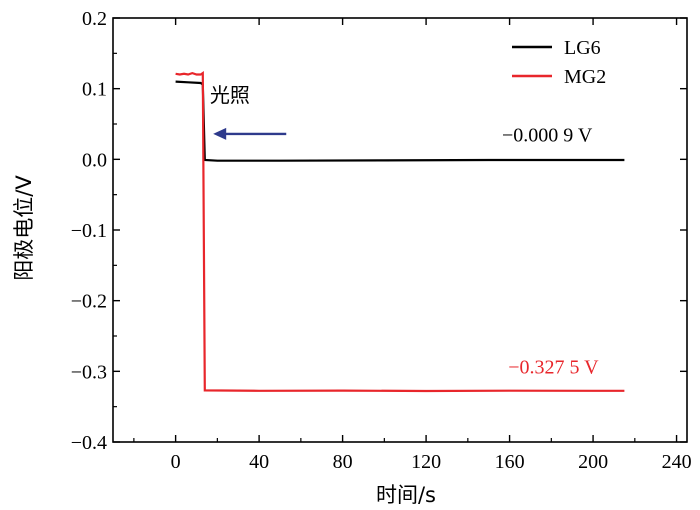 The width and height of the screenshot is (700, 510). What do you see at coordinates (426, 462) in the screenshot?
I see `x-tick-label: 120` at bounding box center [426, 462].